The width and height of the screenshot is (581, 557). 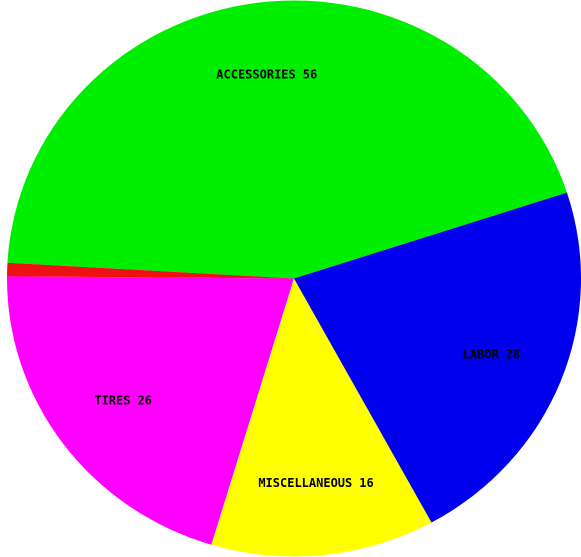 What do you see at coordinates (255, 74) in the screenshot?
I see `slice-category: ACCESSORIES` at bounding box center [255, 74].